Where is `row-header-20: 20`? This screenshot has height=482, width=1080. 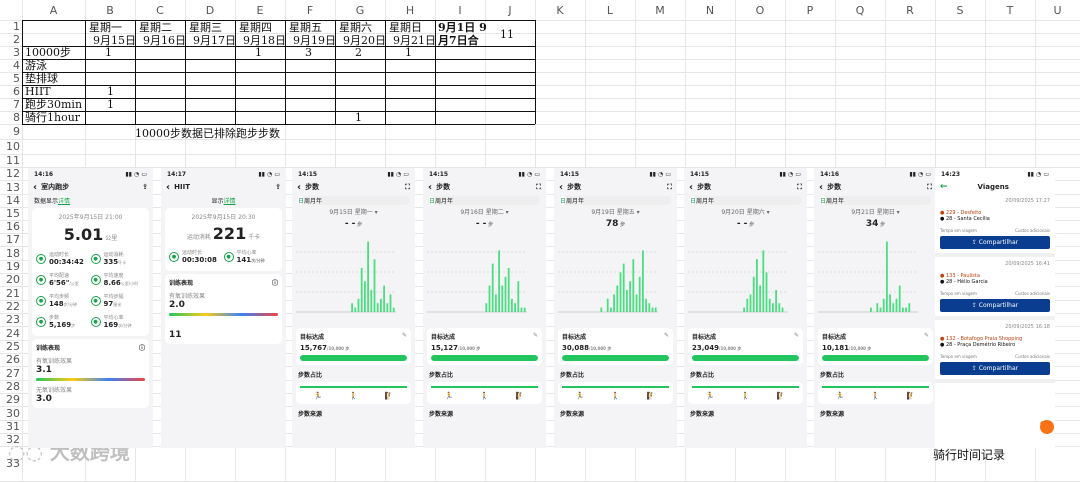
row-header-20: 20 is located at coordinates (13, 279).